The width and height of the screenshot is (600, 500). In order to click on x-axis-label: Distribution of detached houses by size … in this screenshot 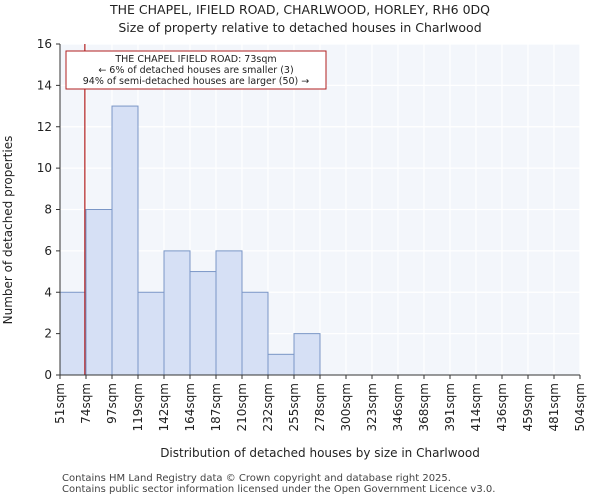, I will do `click(320, 453)`.